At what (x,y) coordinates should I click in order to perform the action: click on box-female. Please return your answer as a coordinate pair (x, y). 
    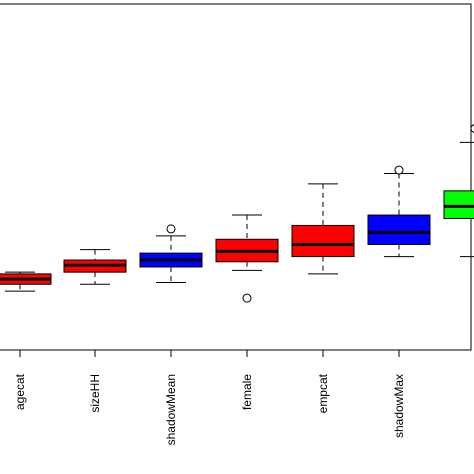
    Looking at the image, I should click on (247, 258).